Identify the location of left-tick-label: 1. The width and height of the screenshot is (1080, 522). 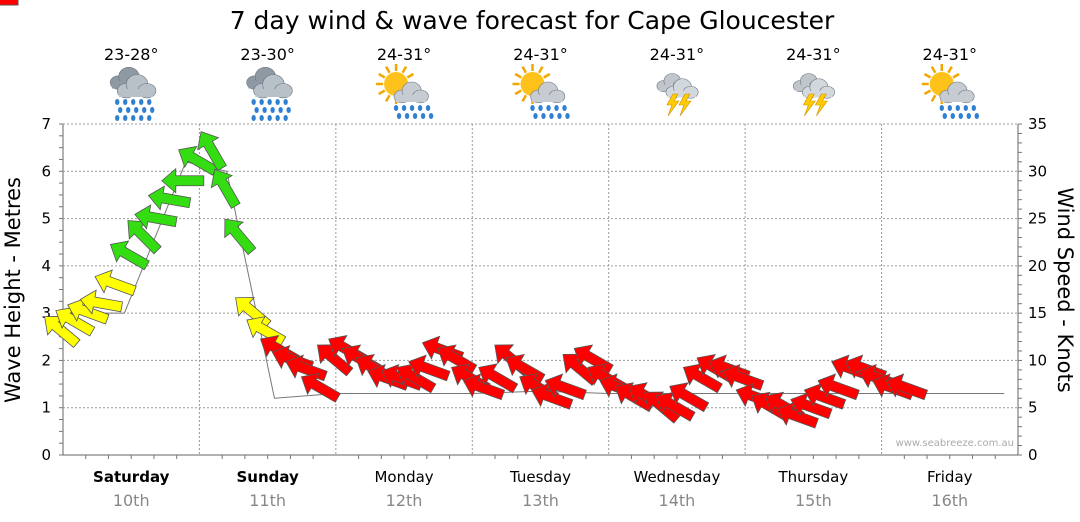
(46, 408).